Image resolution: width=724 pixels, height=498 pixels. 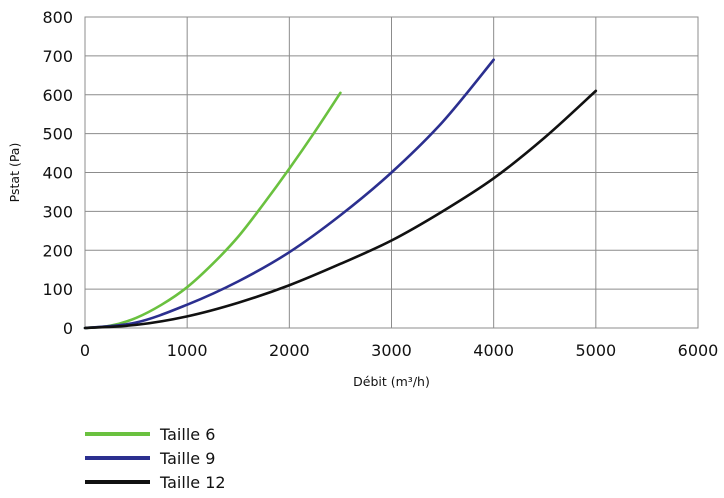 I want to click on legend-label: Taille 9, so click(x=187, y=458).